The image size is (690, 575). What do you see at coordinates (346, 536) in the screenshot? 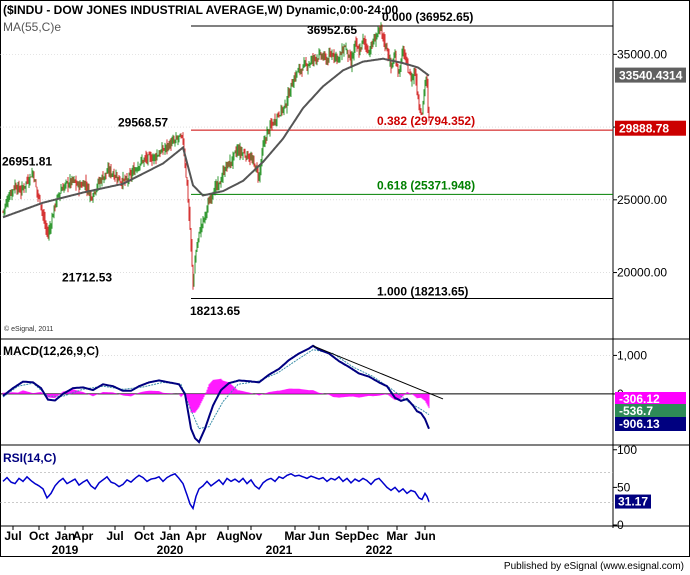
I see `month-label: Sep` at bounding box center [346, 536].